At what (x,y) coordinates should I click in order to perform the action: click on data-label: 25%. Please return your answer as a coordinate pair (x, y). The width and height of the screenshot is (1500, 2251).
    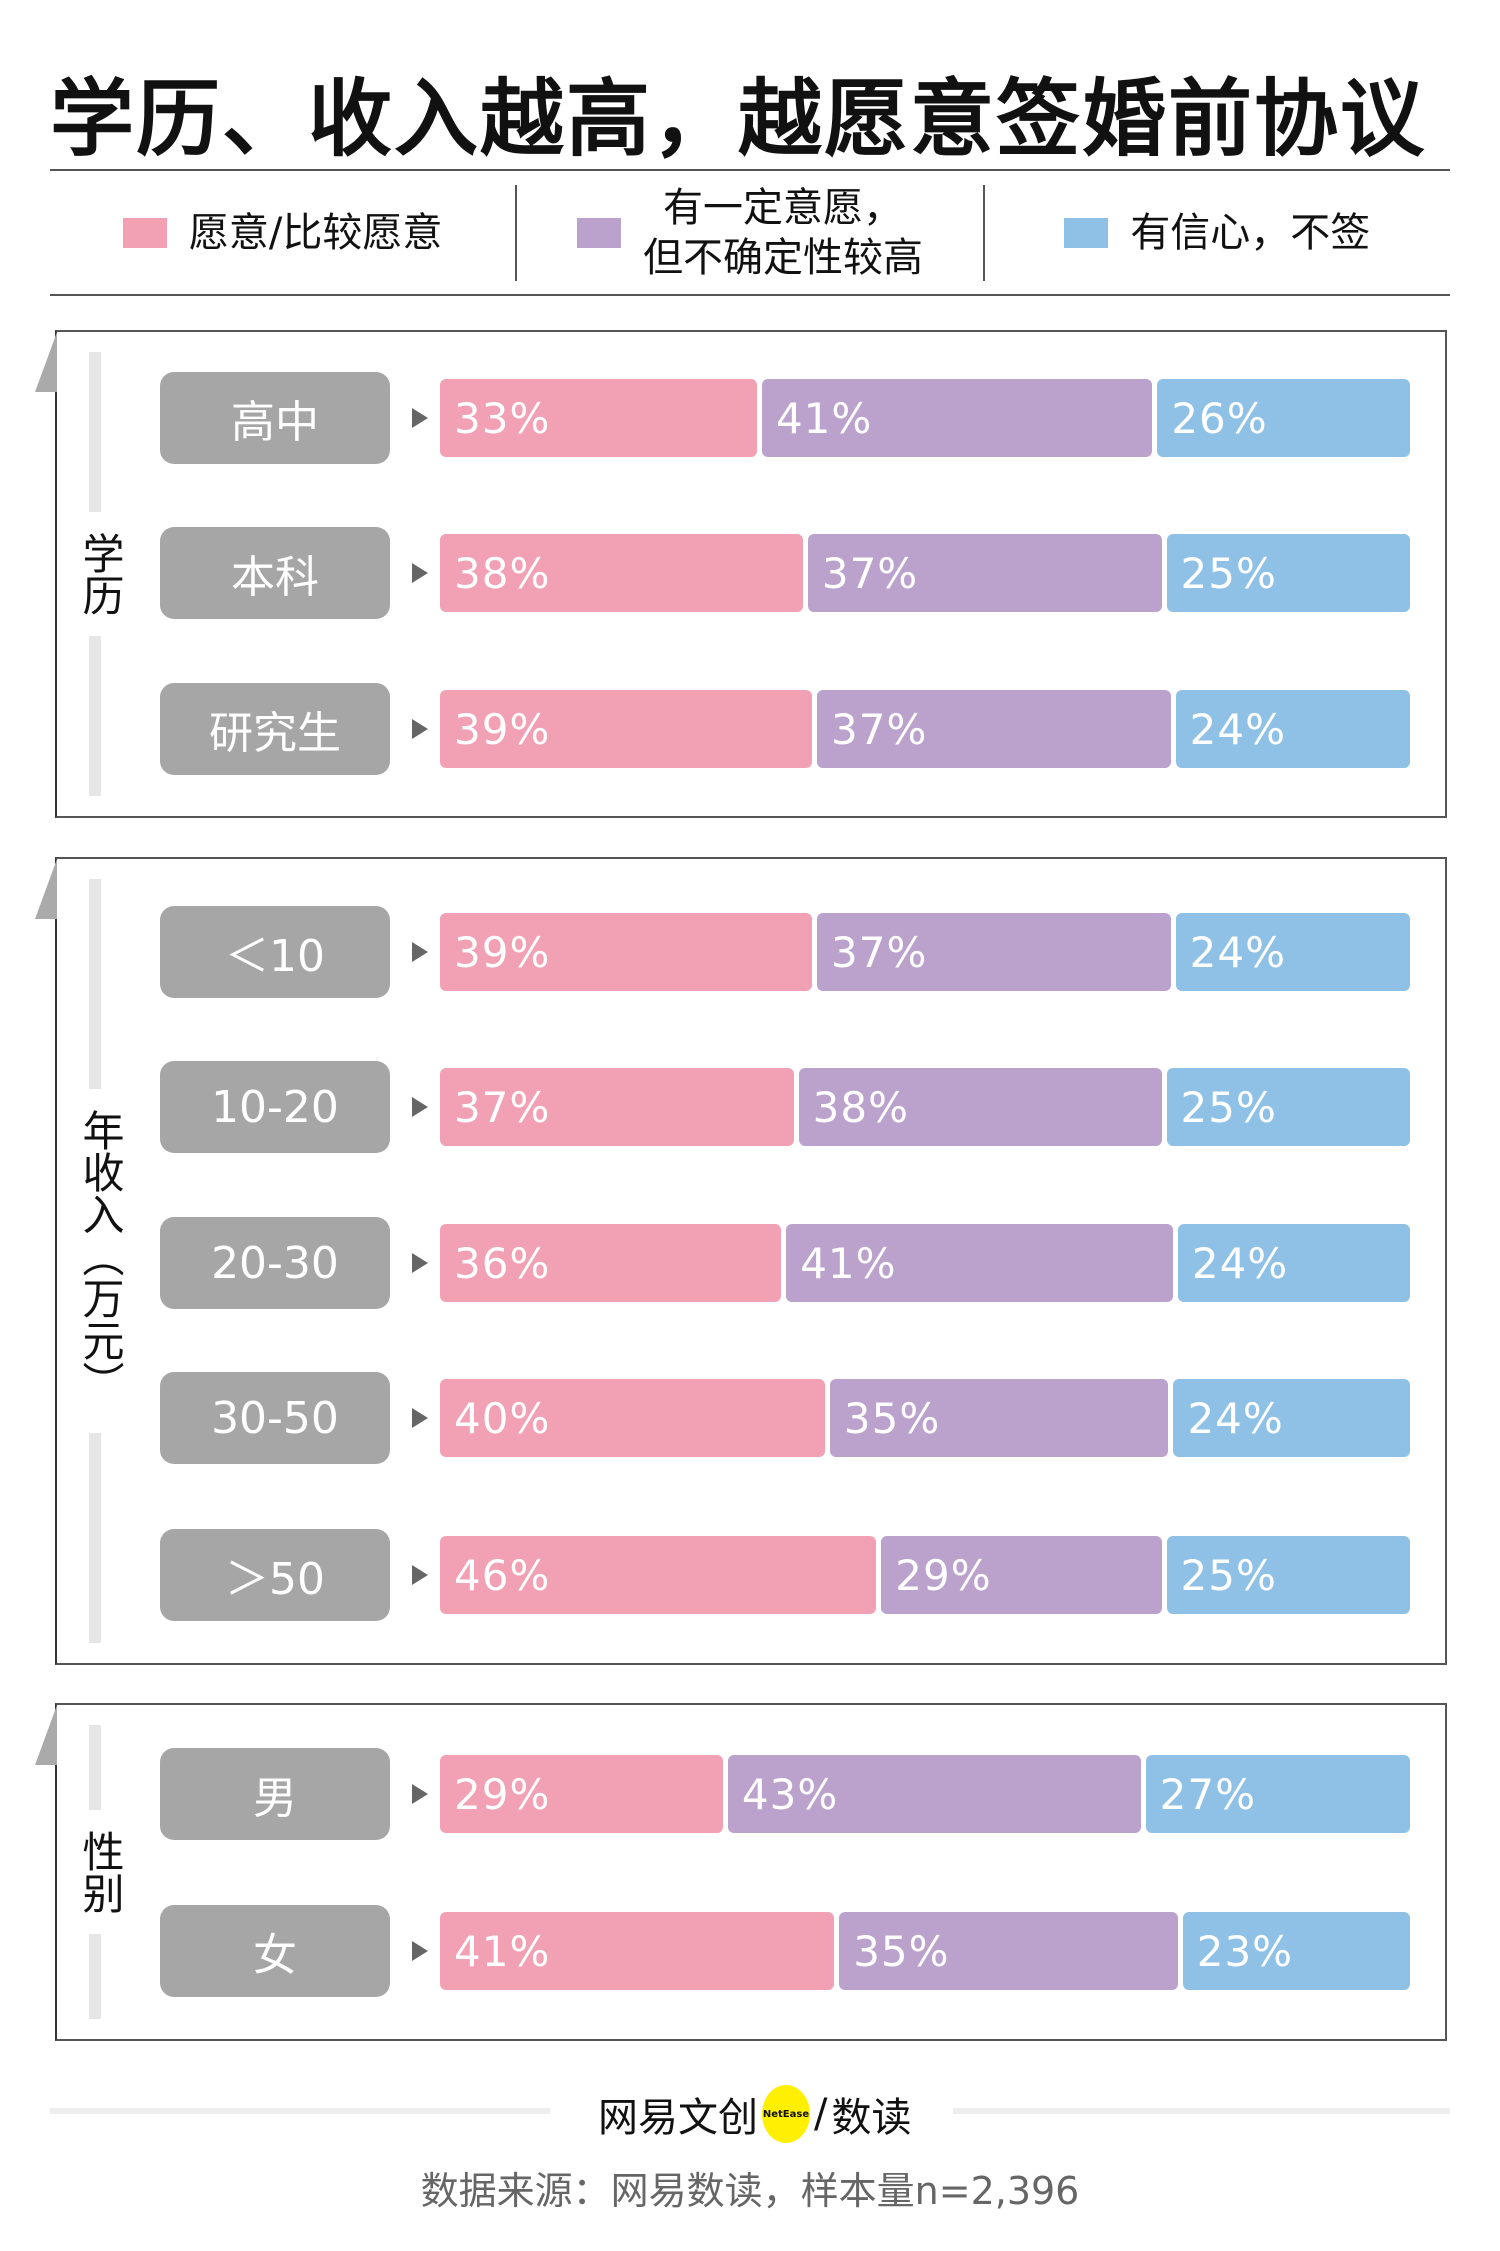
    Looking at the image, I should click on (1228, 1107).